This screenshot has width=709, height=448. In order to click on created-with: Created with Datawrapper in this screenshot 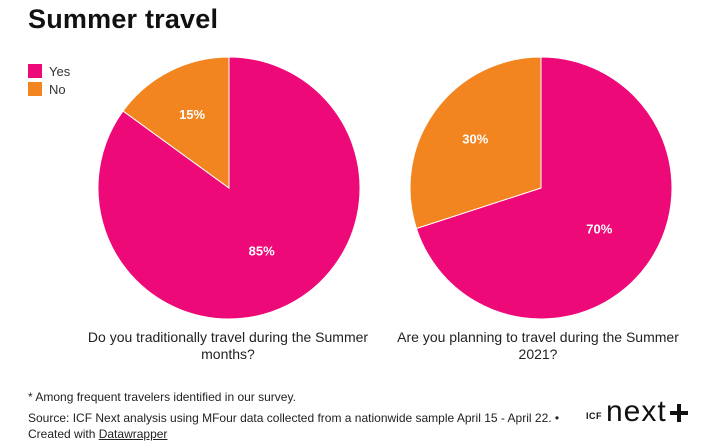, I will do `click(97, 434)`.